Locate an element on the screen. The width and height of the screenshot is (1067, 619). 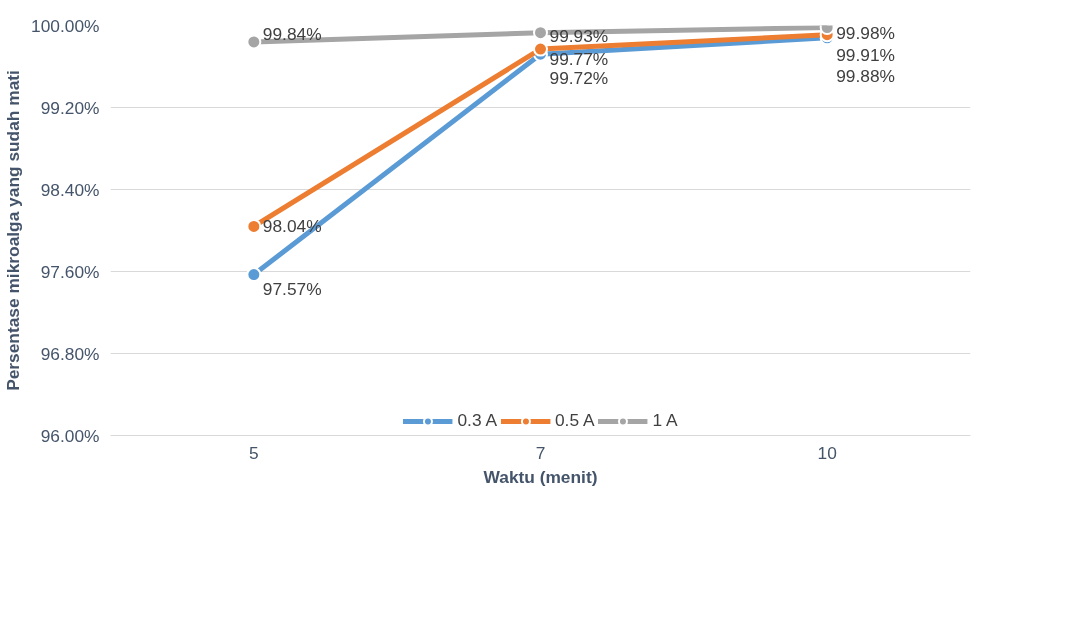
y-tick-label: 99.20% is located at coordinates (70, 107).